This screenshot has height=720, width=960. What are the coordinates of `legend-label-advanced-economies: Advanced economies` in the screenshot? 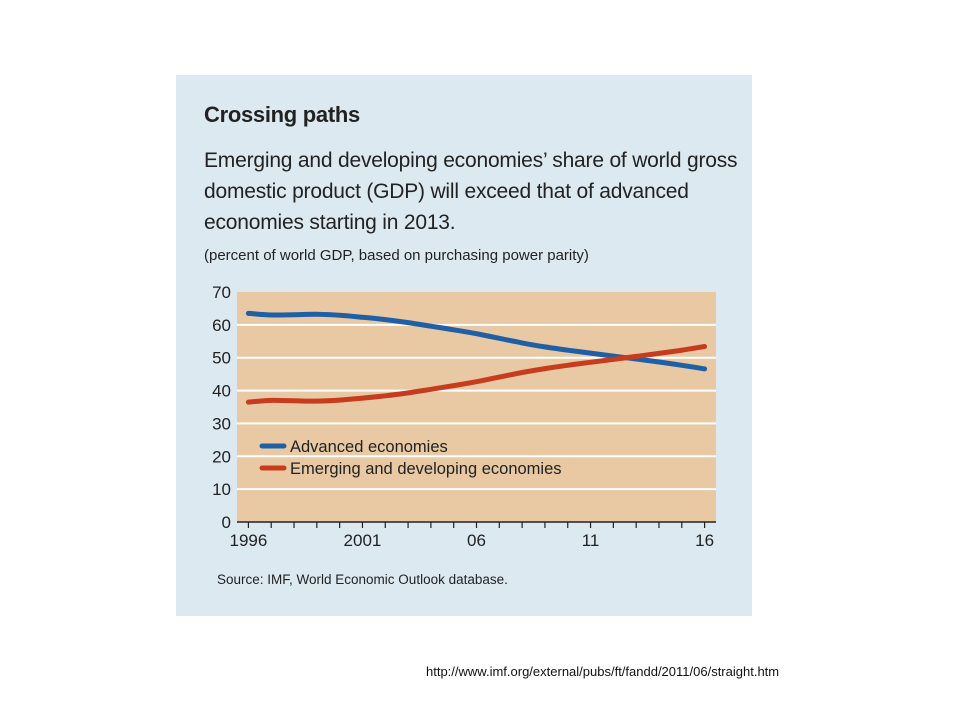 It's located at (369, 447).